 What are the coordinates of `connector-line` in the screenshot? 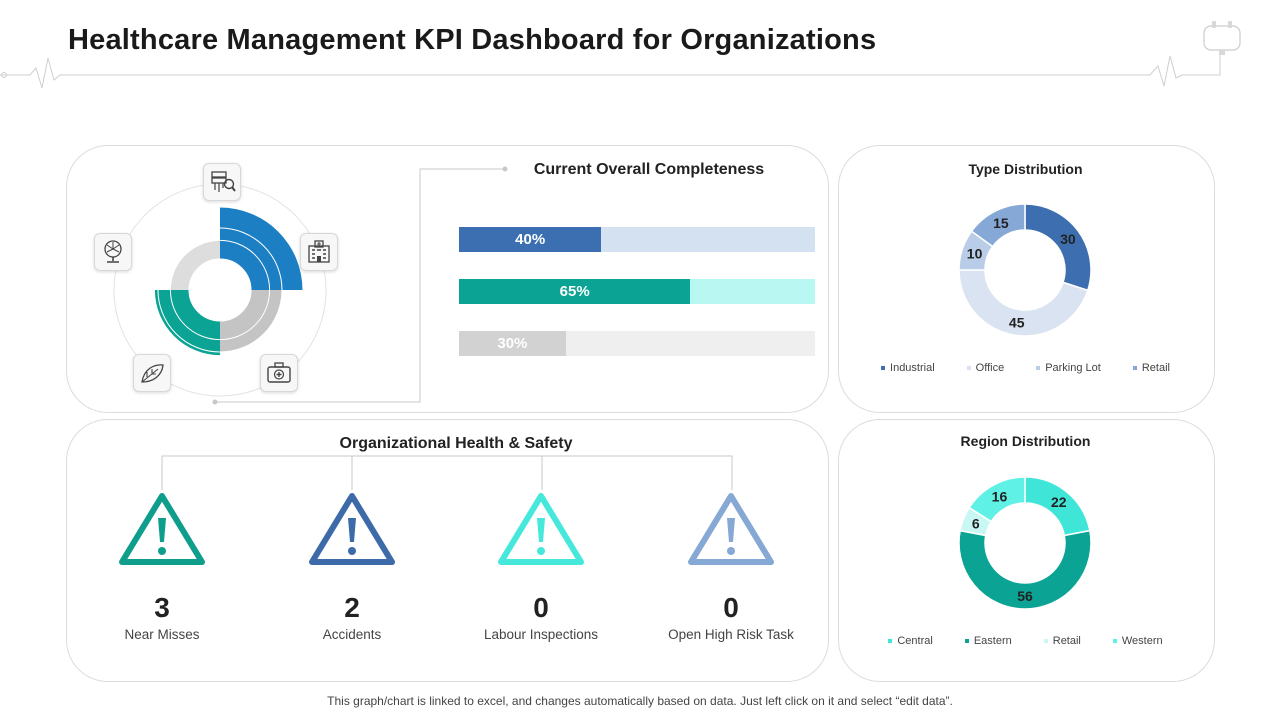 It's located at (360, 285).